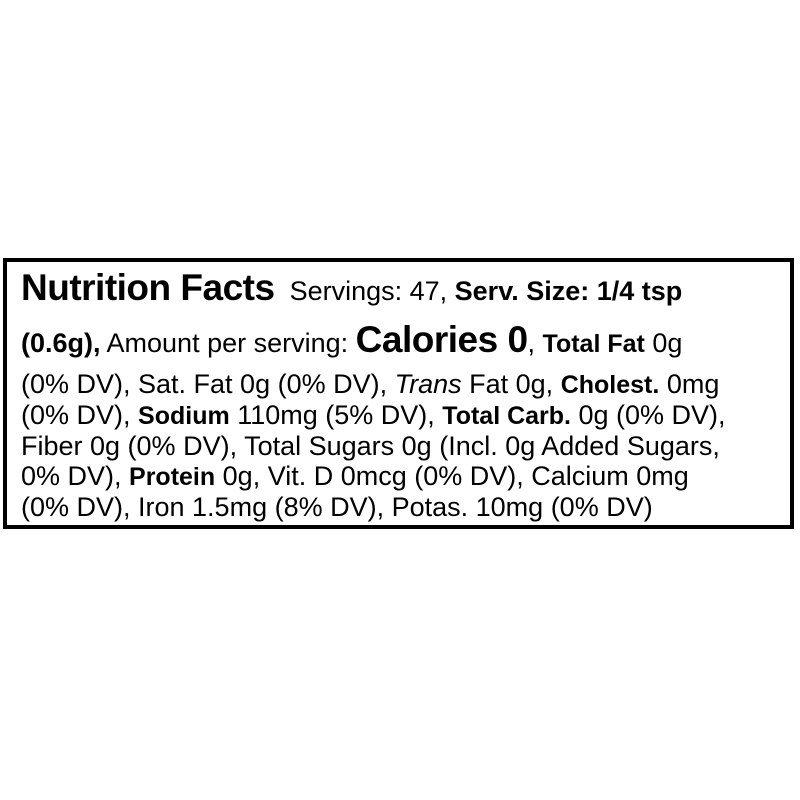 This screenshot has width=800, height=800. What do you see at coordinates (568, 291) in the screenshot?
I see `serving-size-text: Serv. Size: 1/4 tsp` at bounding box center [568, 291].